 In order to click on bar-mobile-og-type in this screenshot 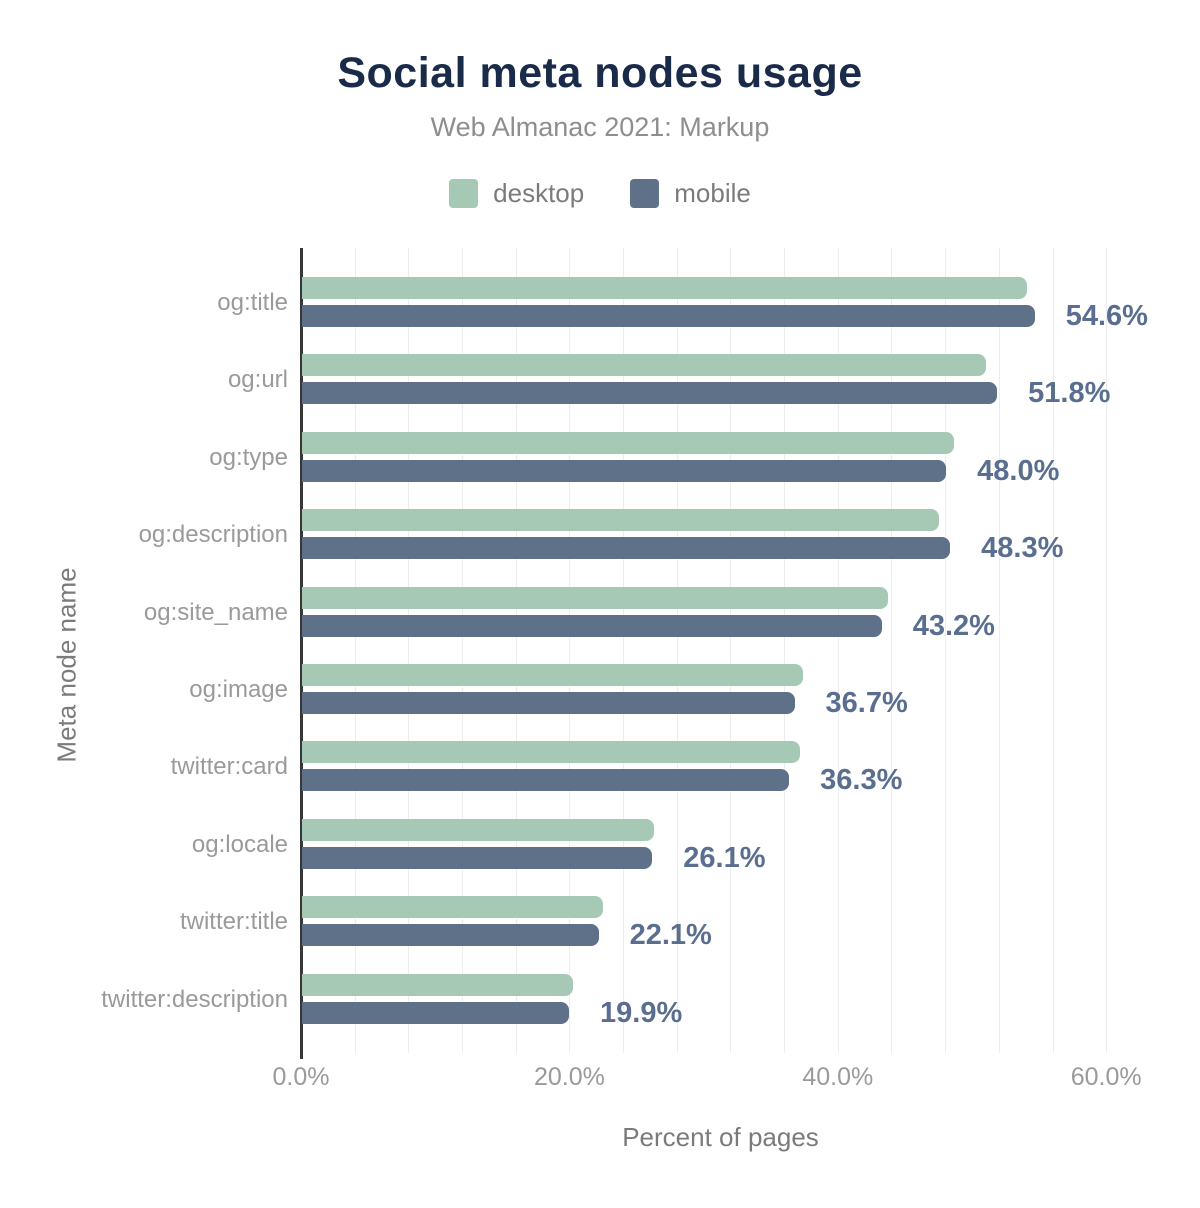, I will do `click(624, 470)`.